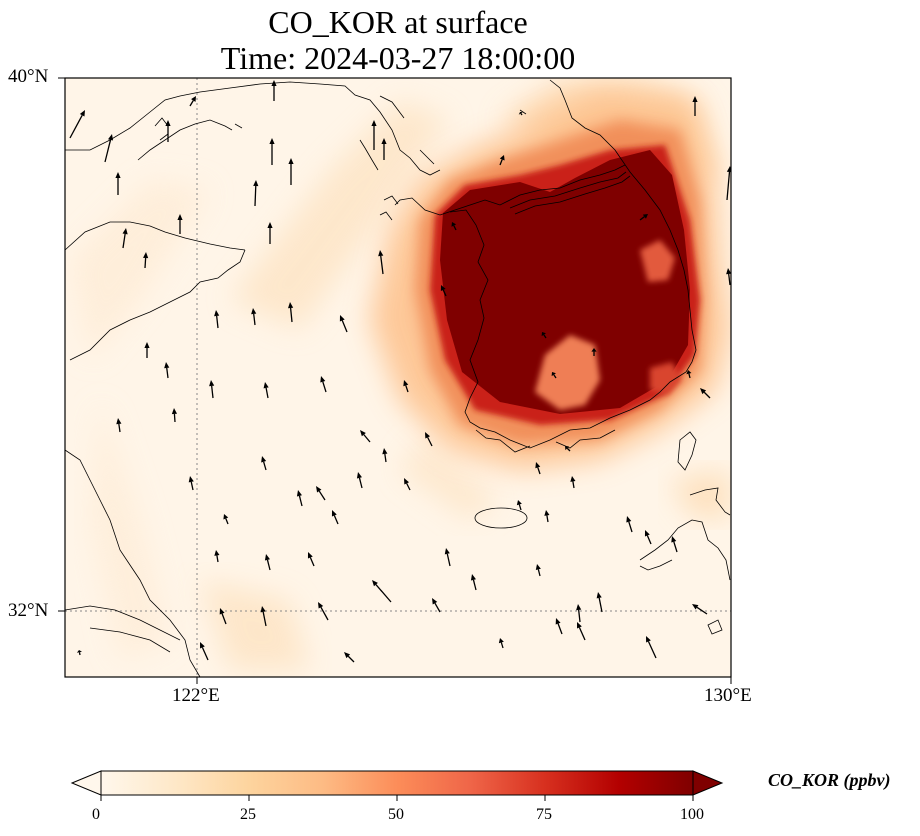  I want to click on lon-tick-label-122e: 122°E, so click(196, 695).